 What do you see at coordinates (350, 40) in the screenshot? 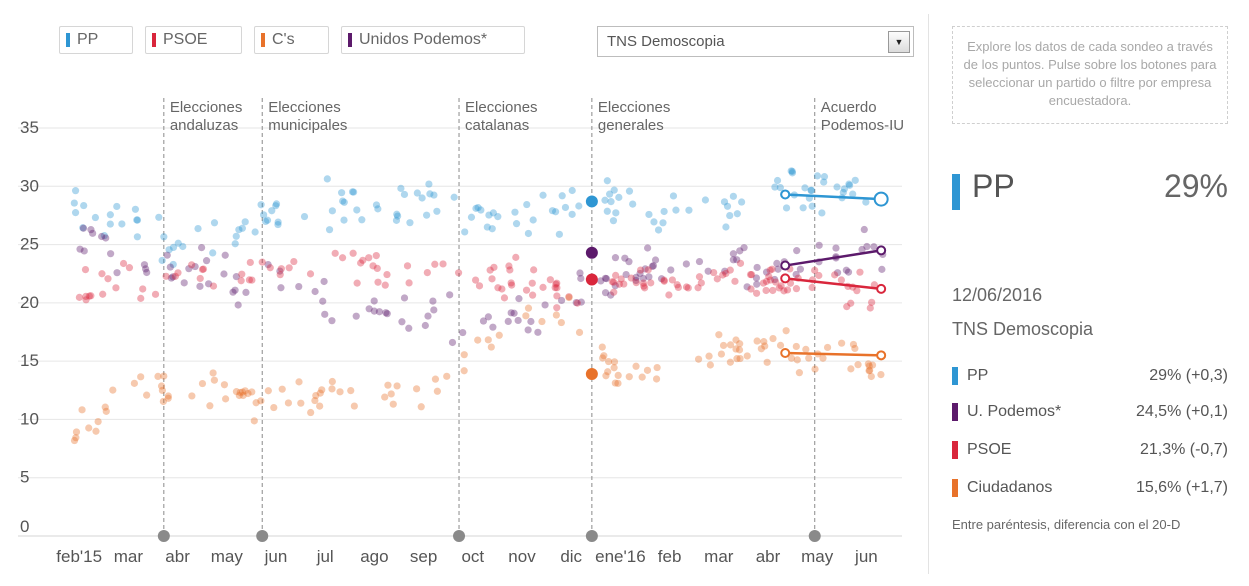
I see `unidos-podemos-swatch` at bounding box center [350, 40].